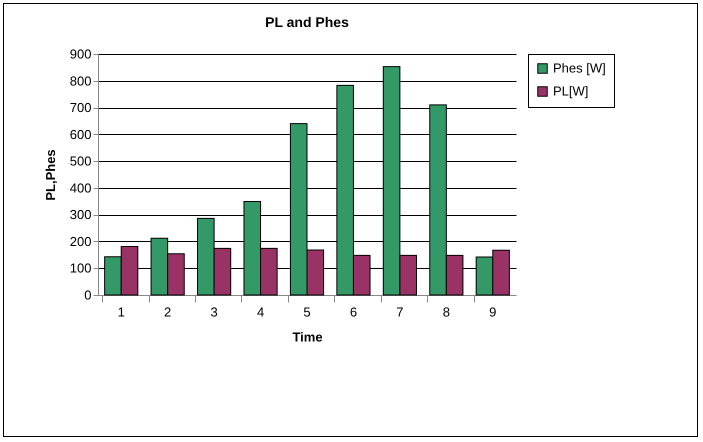  What do you see at coordinates (121, 312) in the screenshot?
I see `x-tick-label: 1` at bounding box center [121, 312].